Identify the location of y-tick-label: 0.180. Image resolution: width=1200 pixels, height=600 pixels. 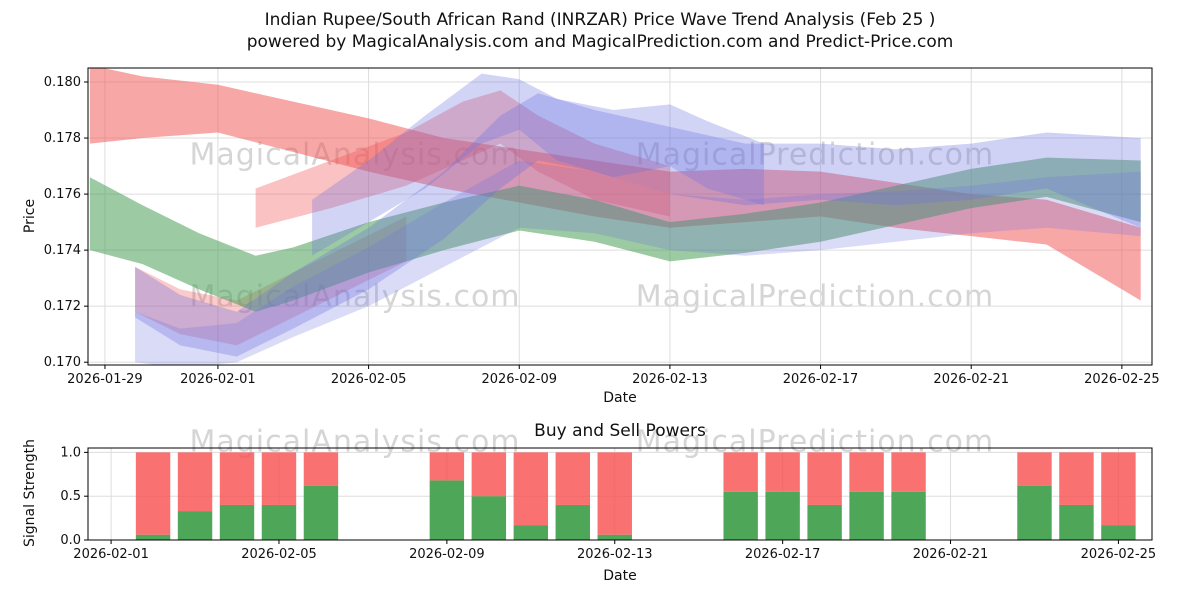
(62, 82).